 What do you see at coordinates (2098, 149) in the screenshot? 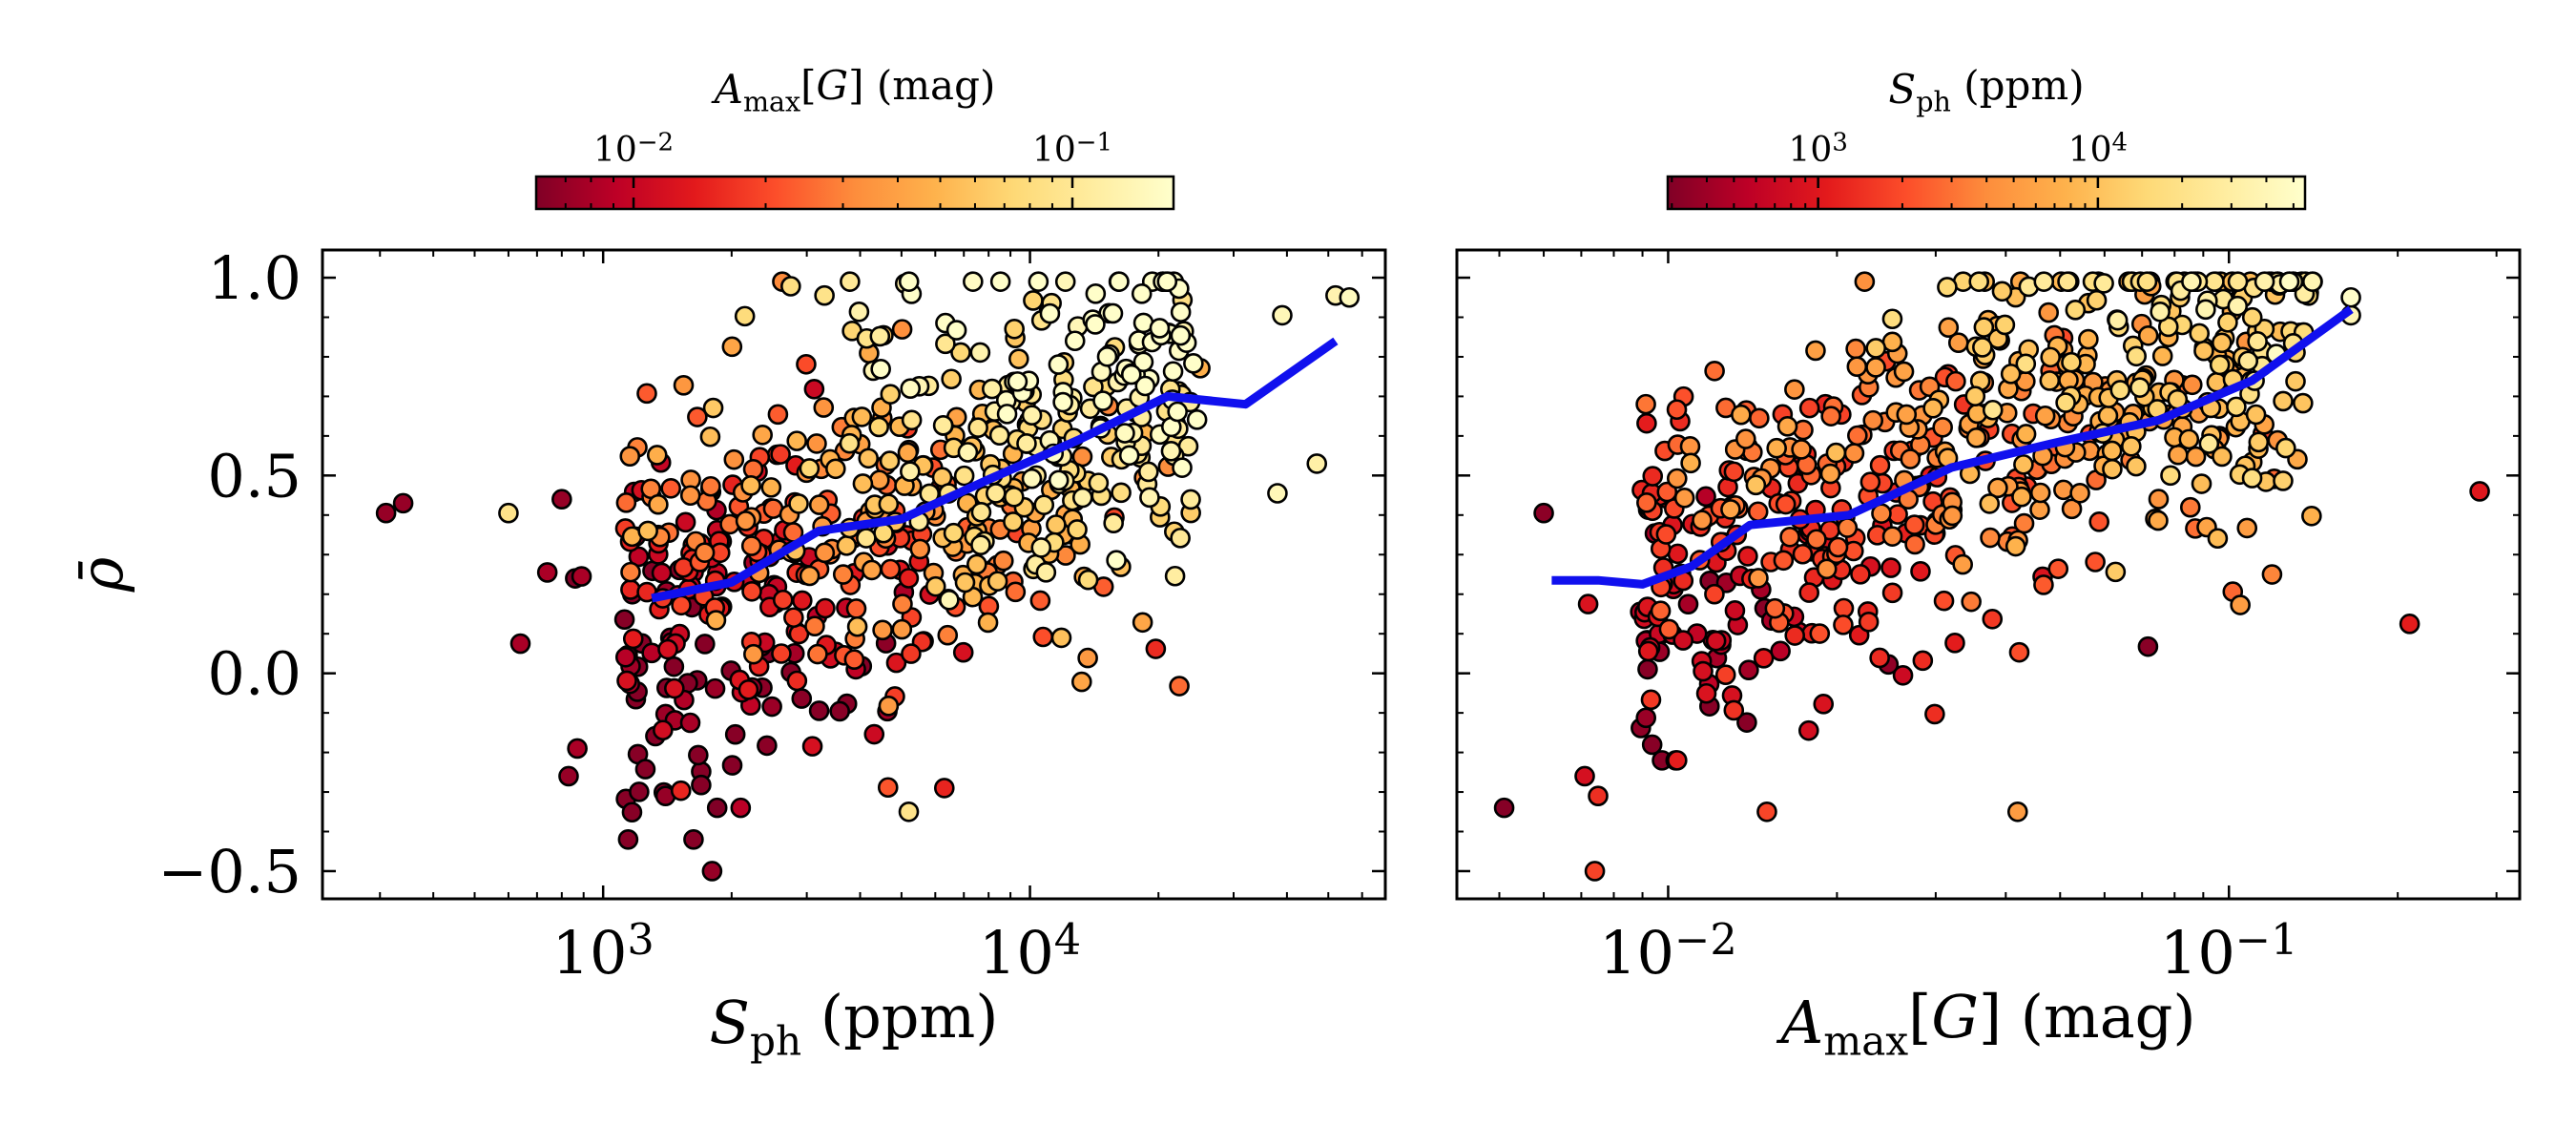
I see `colorbar-tick-label: 104` at bounding box center [2098, 149].